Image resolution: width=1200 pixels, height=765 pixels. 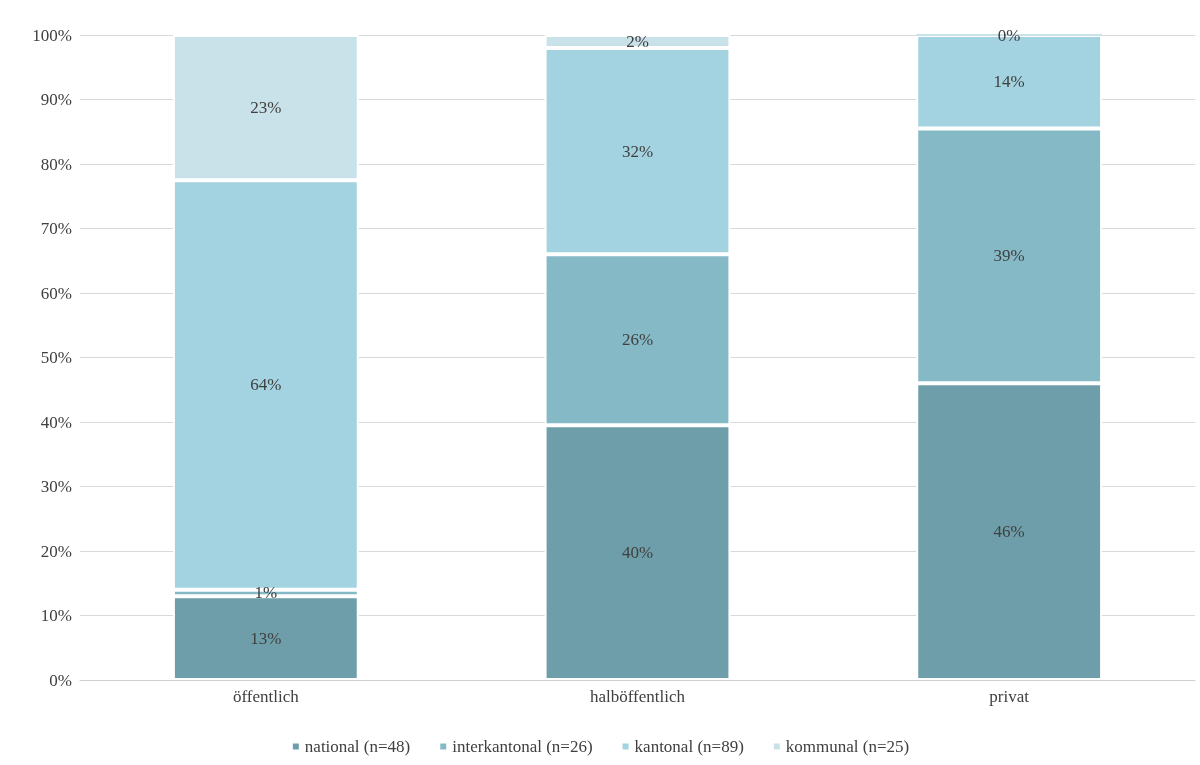 I want to click on y-tick-label: 40%, so click(x=56, y=422).